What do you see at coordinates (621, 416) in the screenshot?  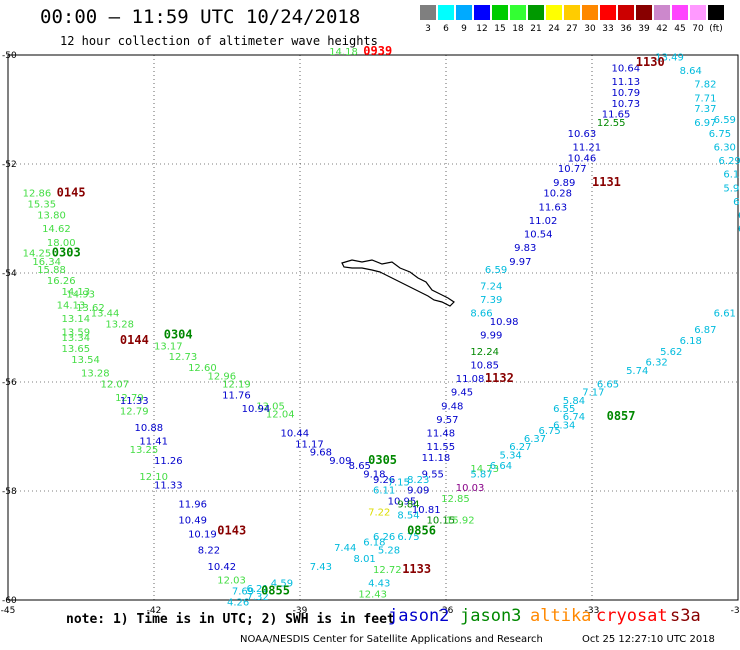 I see `pass-time-label: 0857` at bounding box center [621, 416].